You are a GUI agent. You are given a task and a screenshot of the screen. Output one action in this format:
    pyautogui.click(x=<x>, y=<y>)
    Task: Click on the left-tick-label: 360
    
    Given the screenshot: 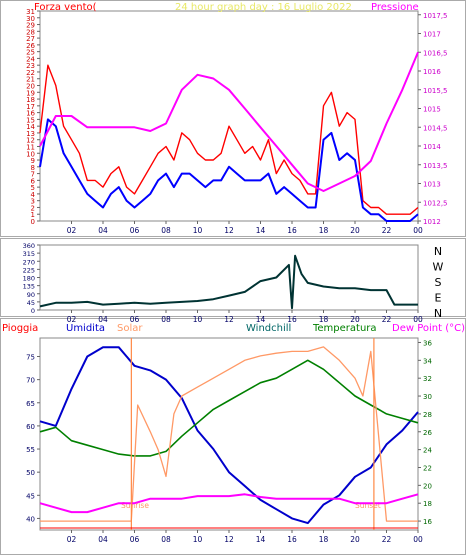 What is the action you would take?
    pyautogui.click(x=29, y=246)
    